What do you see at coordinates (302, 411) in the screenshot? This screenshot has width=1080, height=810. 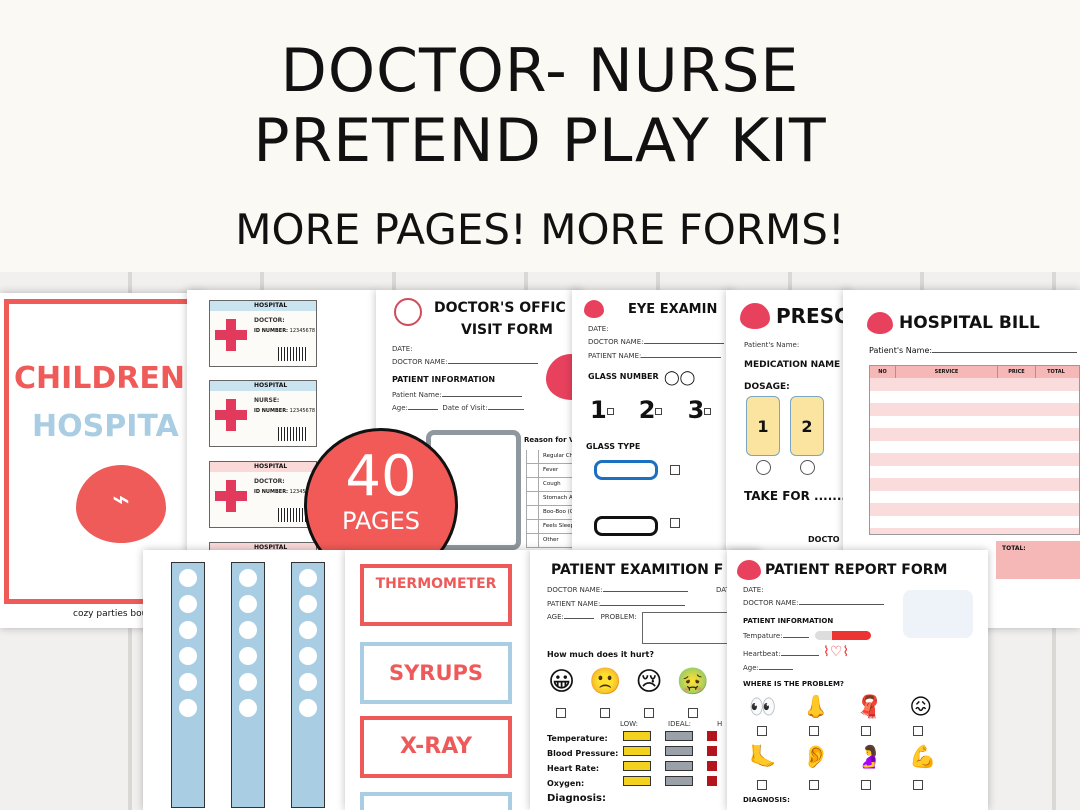 I see `id-value: 12345678` at bounding box center [302, 411].